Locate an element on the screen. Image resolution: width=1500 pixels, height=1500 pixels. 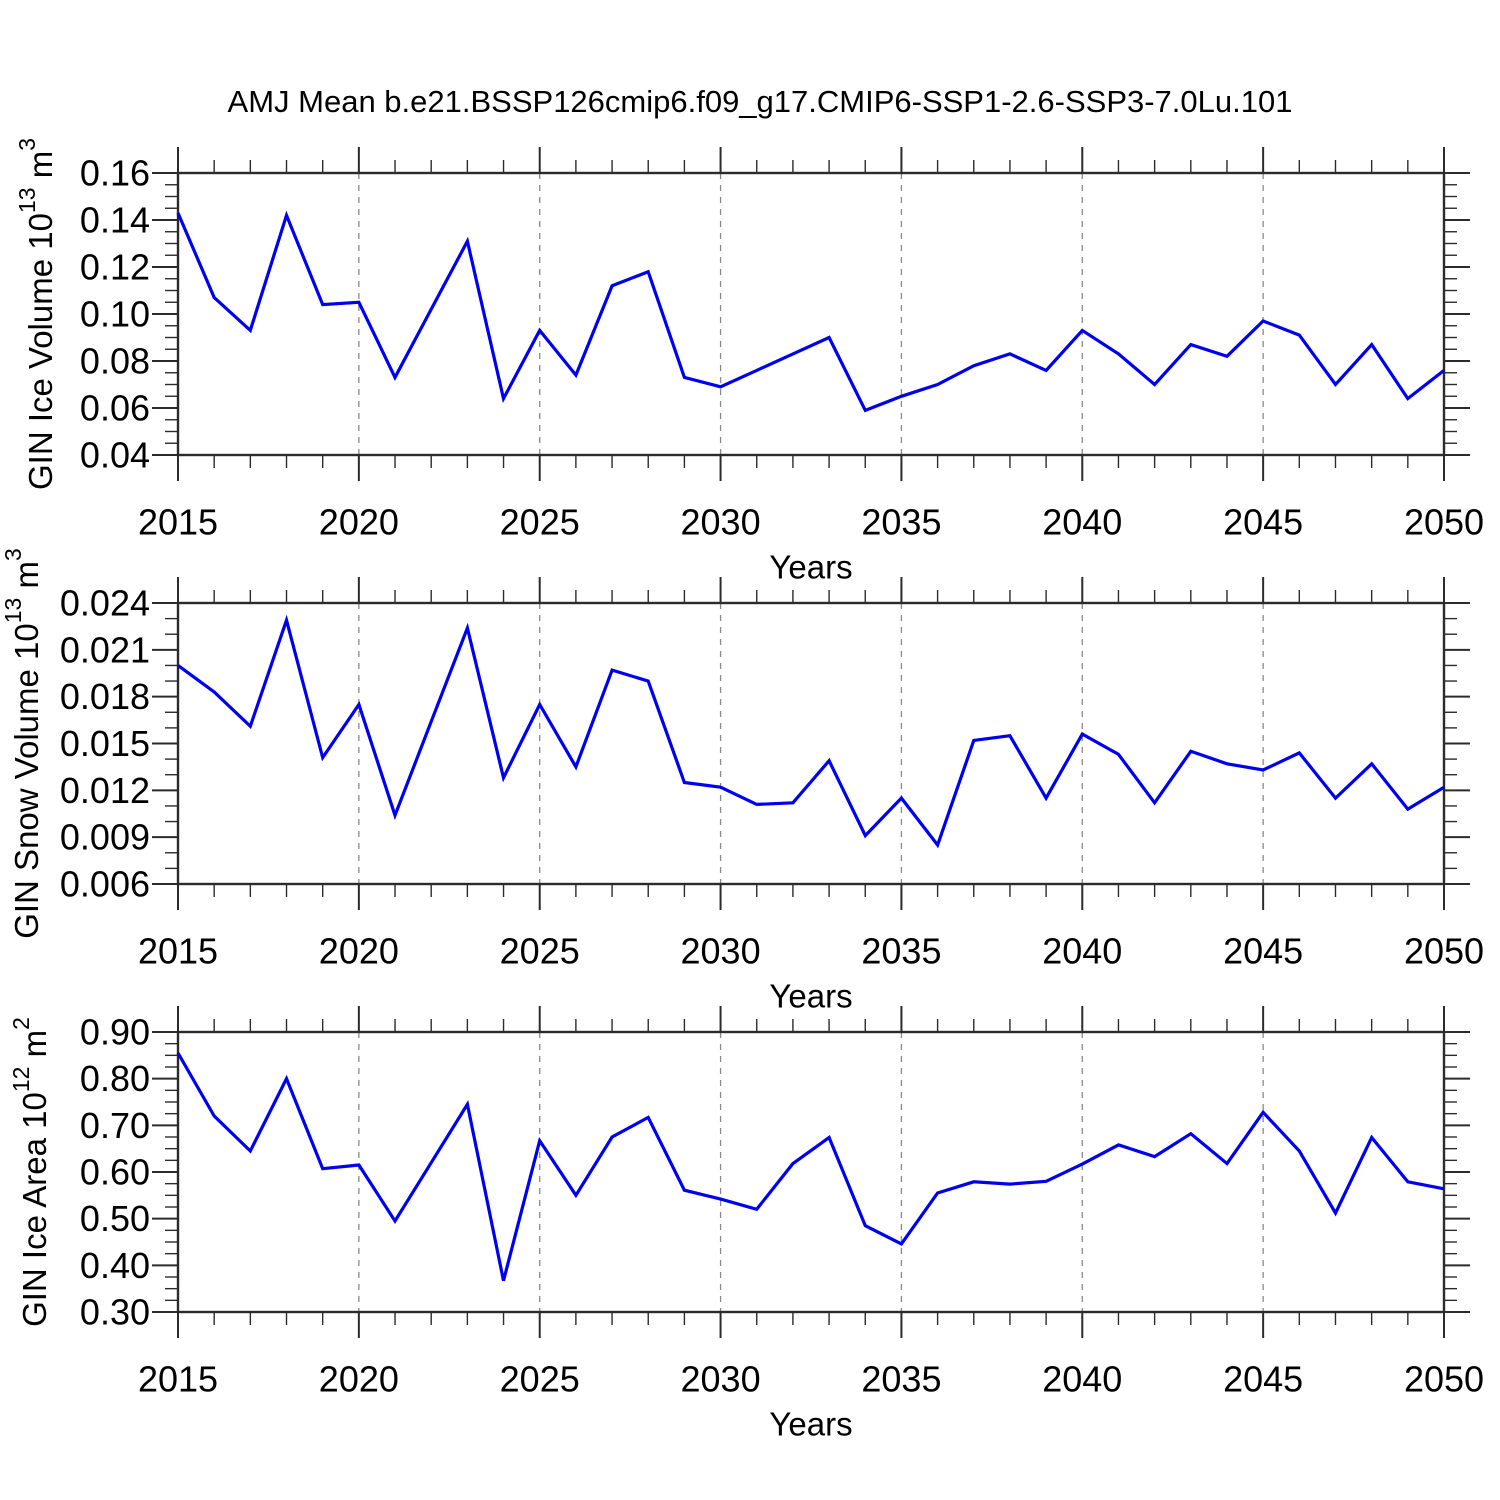
y-tick-label: 0.018 is located at coordinates (105, 696).